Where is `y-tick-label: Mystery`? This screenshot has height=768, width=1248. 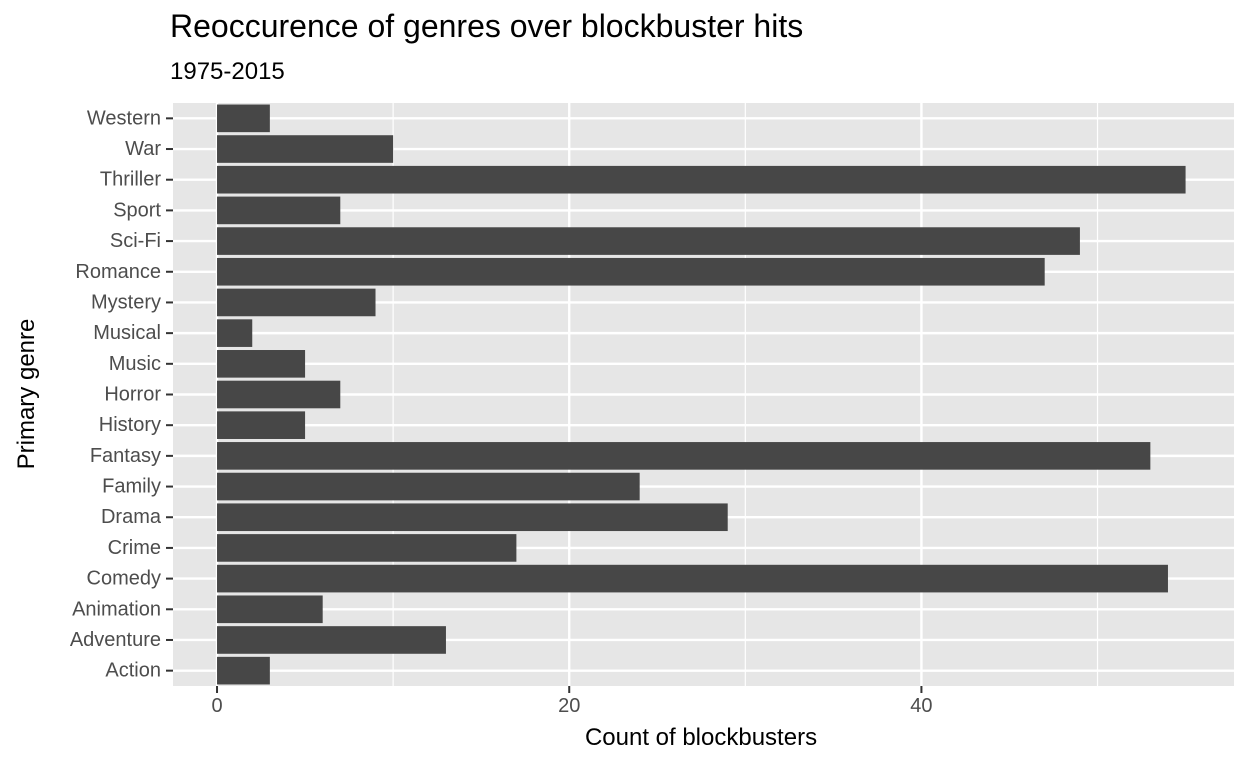
y-tick-label: Mystery is located at coordinates (126, 302).